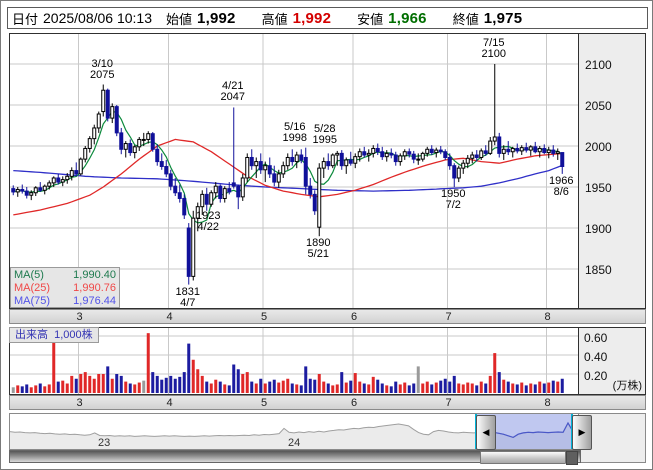 The height and width of the screenshot is (470, 653). I want to click on price-annotation: 1923 4/22, so click(208, 222).